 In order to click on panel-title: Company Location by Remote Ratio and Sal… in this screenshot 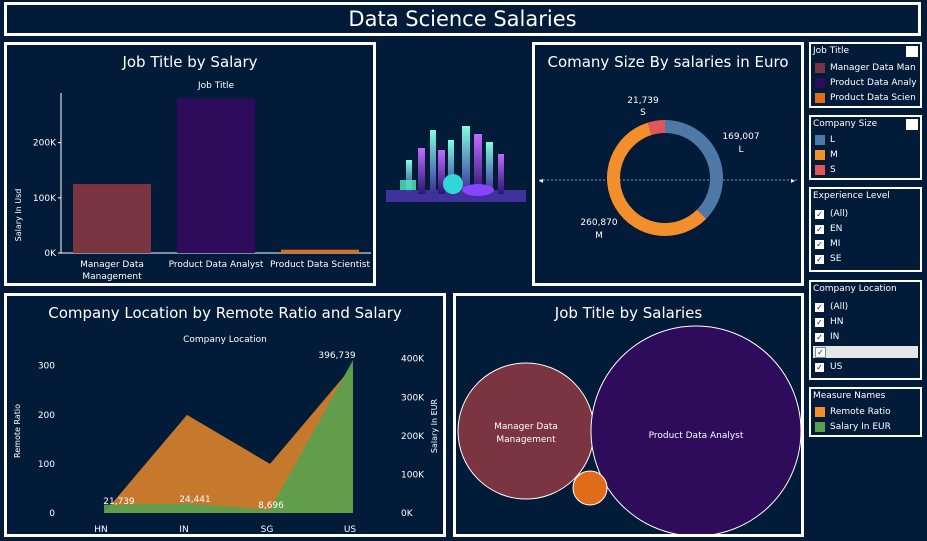, I will do `click(225, 313)`.